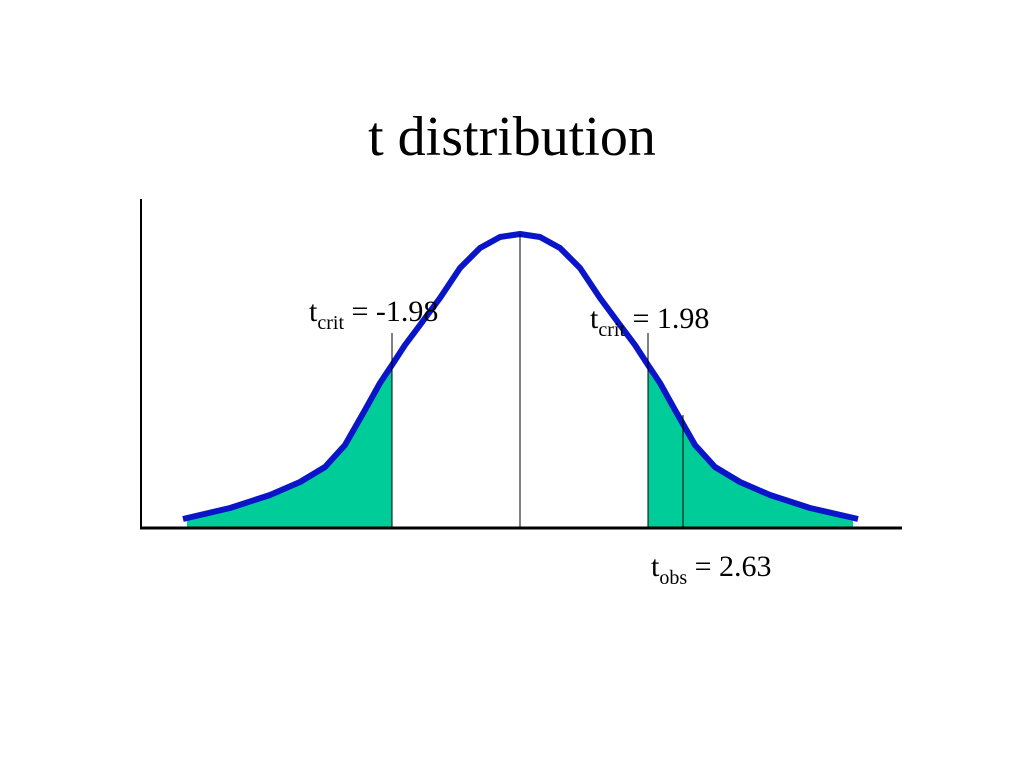  I want to click on label-crit-right: tcrit = 1.98, so click(649, 321).